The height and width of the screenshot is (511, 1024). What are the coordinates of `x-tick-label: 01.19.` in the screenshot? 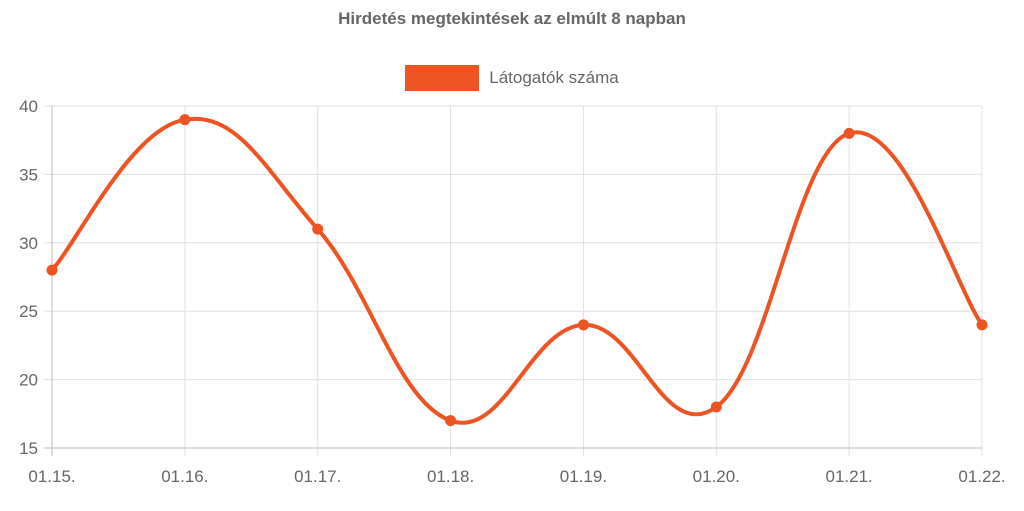 It's located at (583, 476).